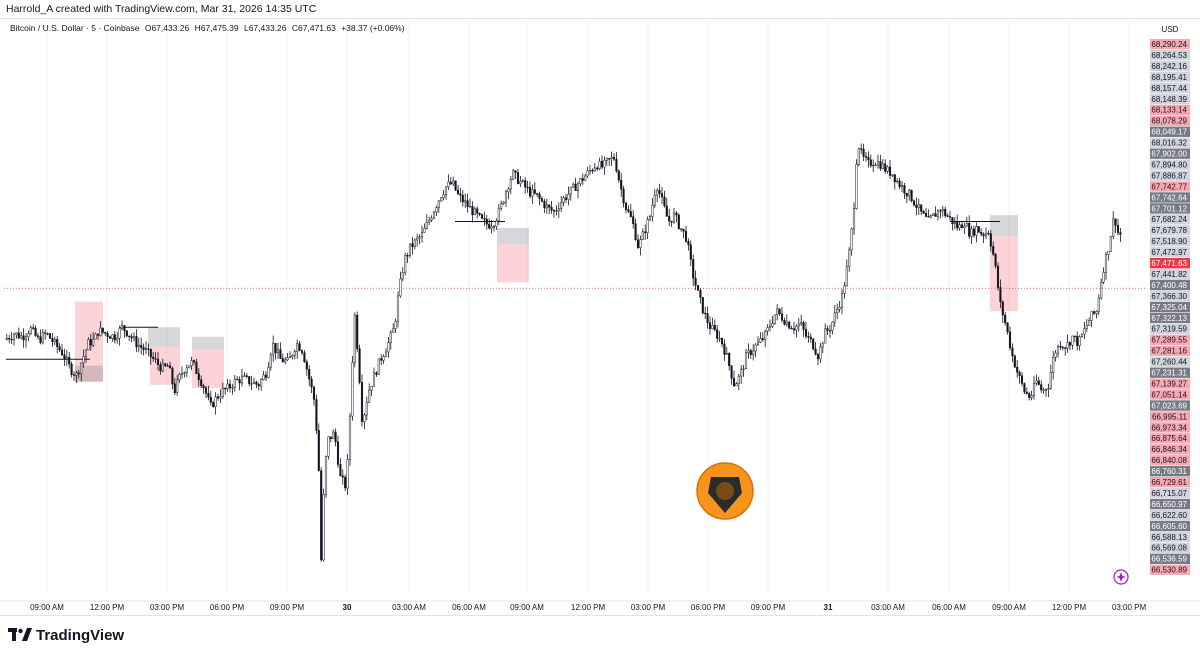 The image size is (1200, 654). I want to click on time-tick-label: 09:00 AM, so click(527, 607).